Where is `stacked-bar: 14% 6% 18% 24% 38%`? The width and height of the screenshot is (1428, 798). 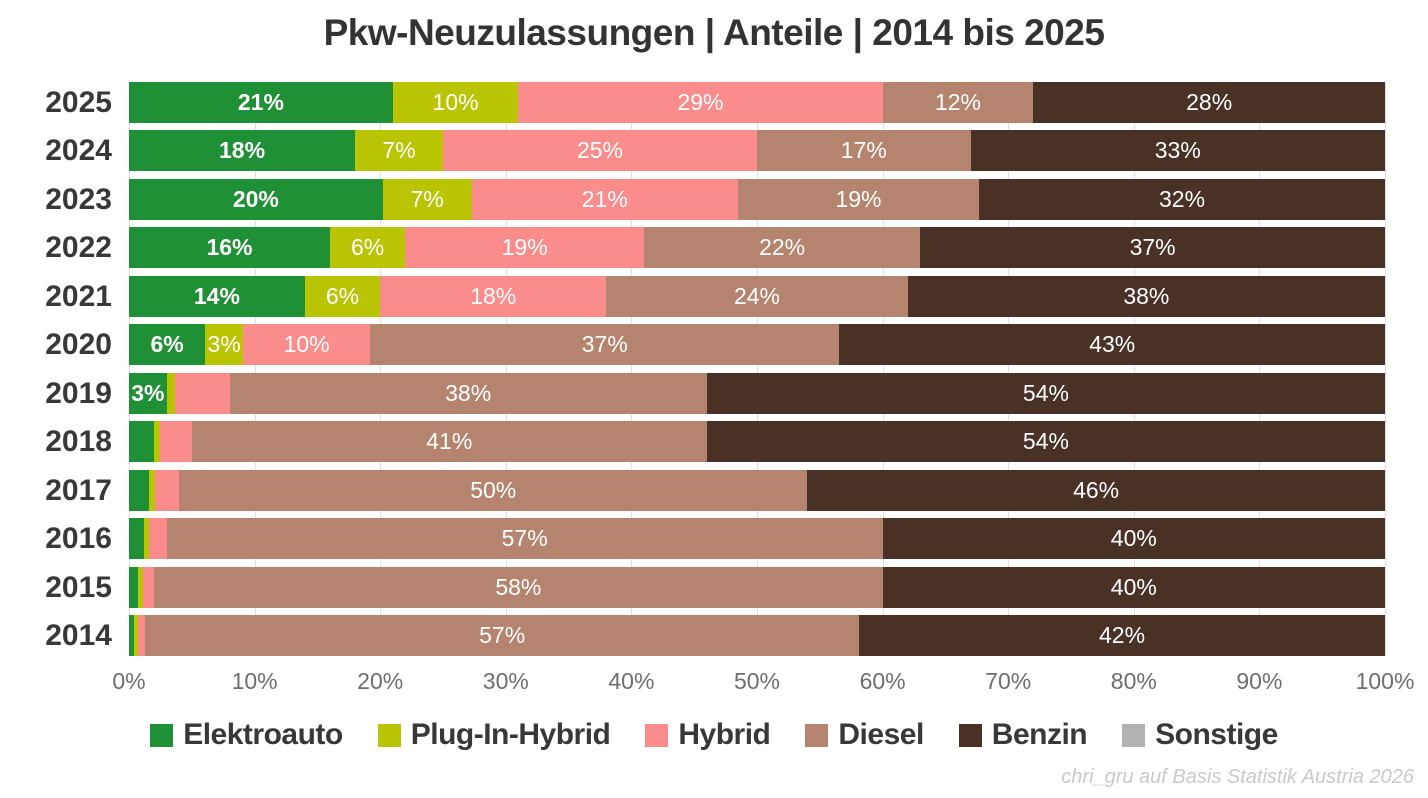 stacked-bar: 14% 6% 18% 24% 38% is located at coordinates (757, 296).